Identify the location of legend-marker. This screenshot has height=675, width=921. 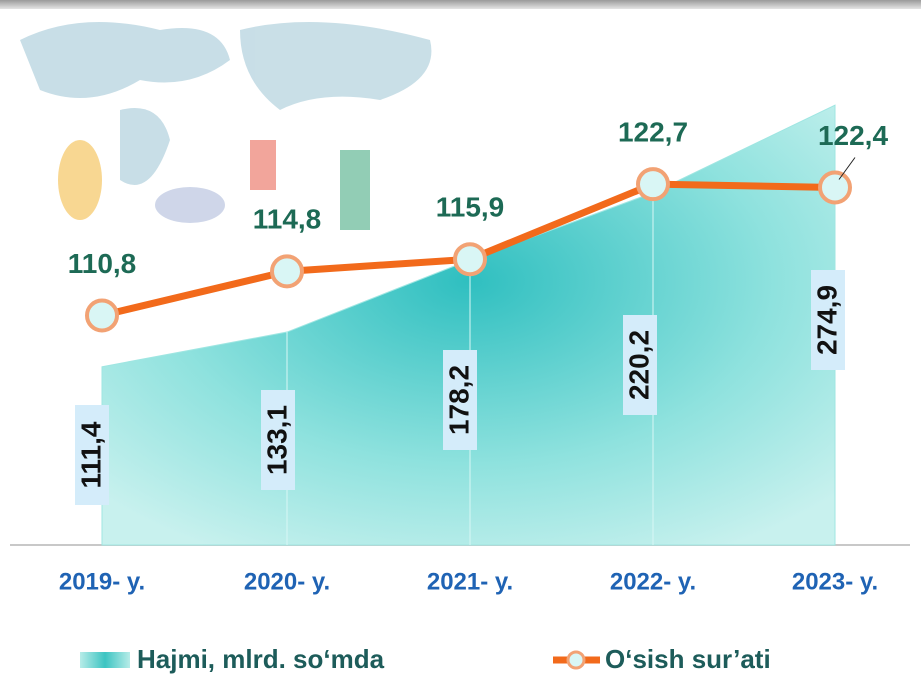
(576, 660).